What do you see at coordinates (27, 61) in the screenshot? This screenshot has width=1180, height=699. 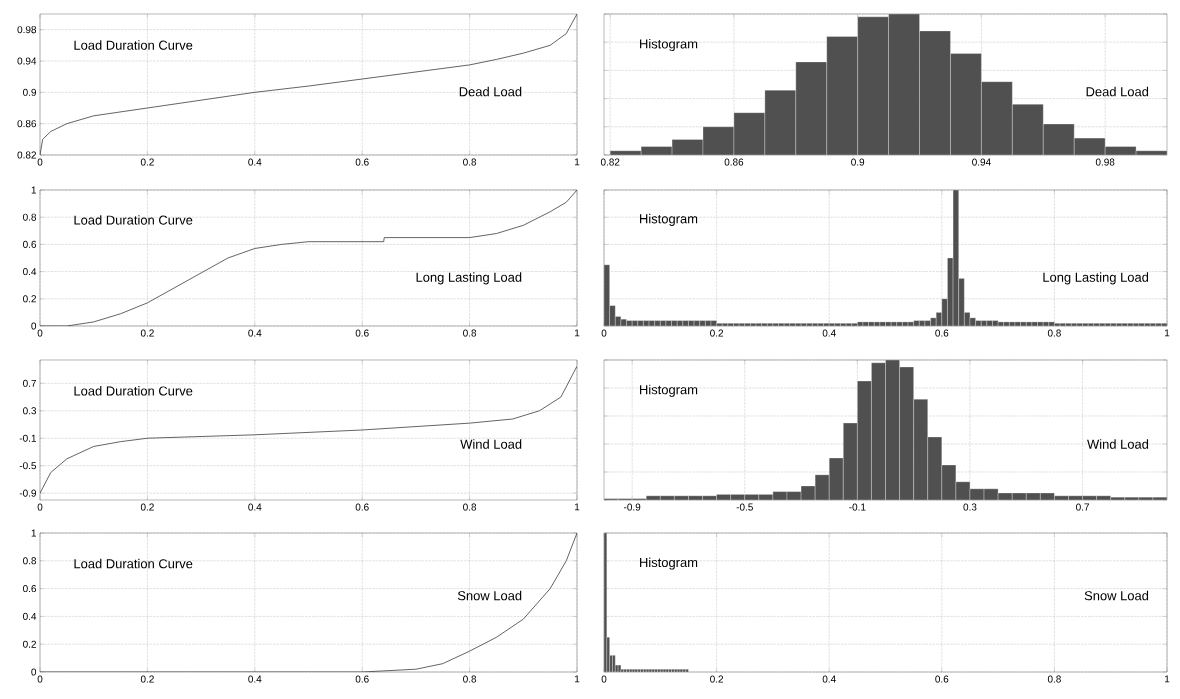 I see `y-tick-label: 0.94` at bounding box center [27, 61].